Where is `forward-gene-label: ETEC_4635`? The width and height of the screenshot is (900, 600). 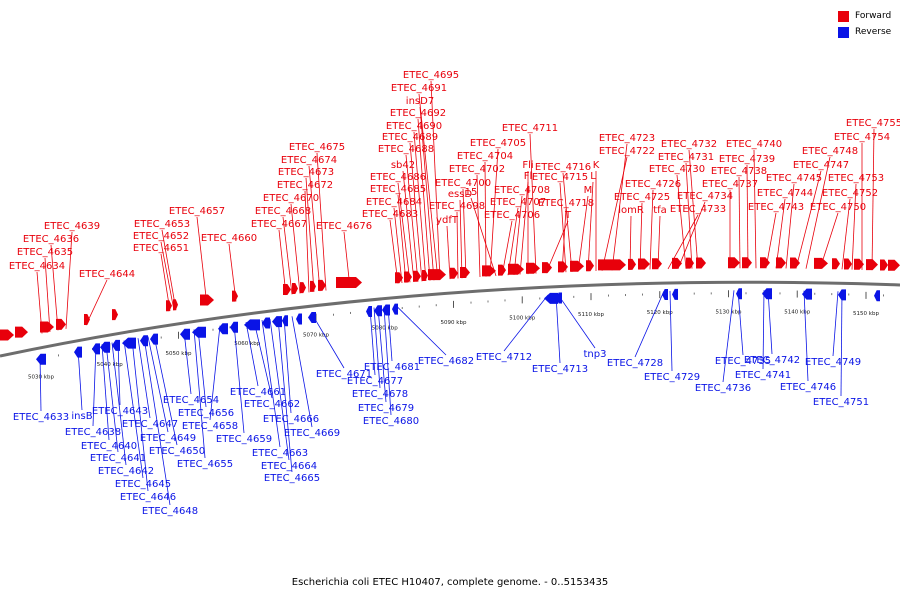
forward-gene-label: ETEC_4635 is located at coordinates (45, 252).